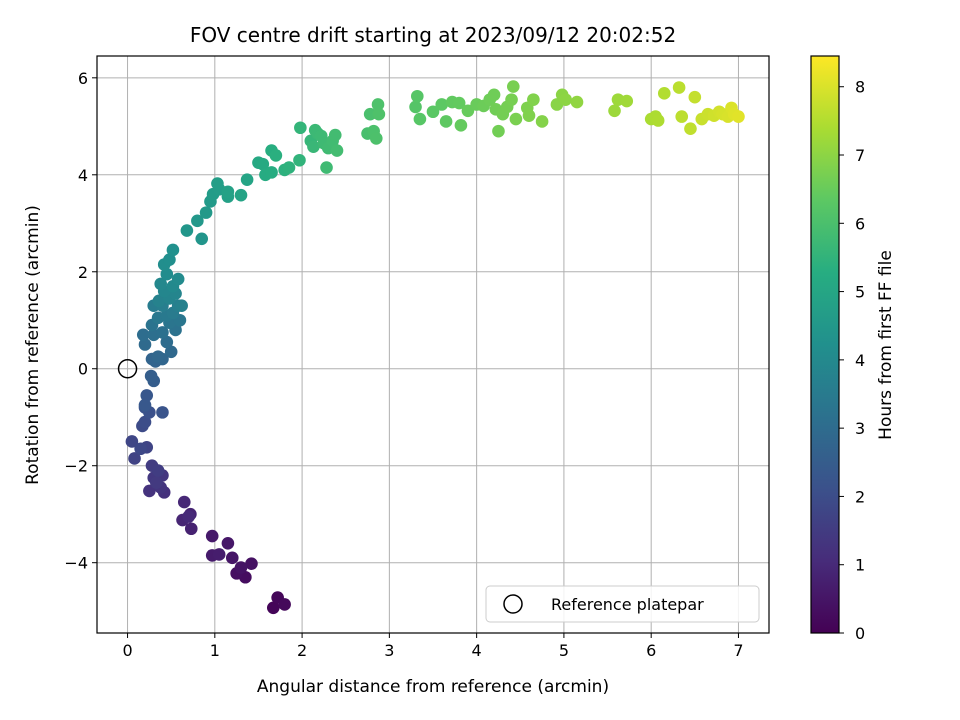  Describe the element at coordinates (433, 687) in the screenshot. I see `x-axis-label: Angular distance from reference (arcmin)` at that location.